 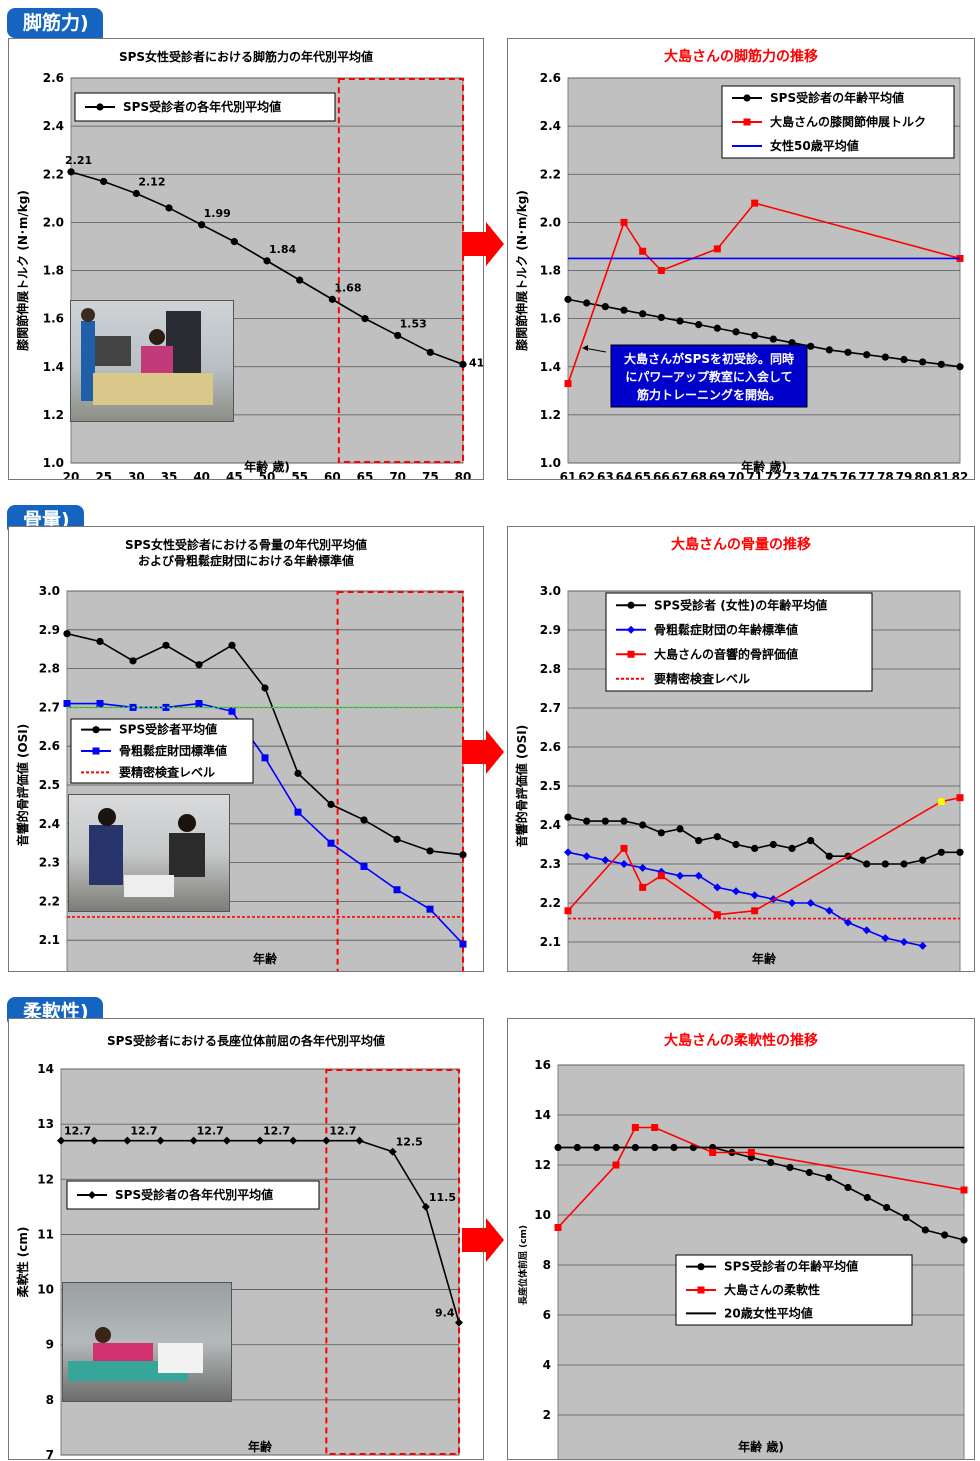 What do you see at coordinates (53, 463) in the screenshot?
I see `y-tick-label: 1.0` at bounding box center [53, 463].